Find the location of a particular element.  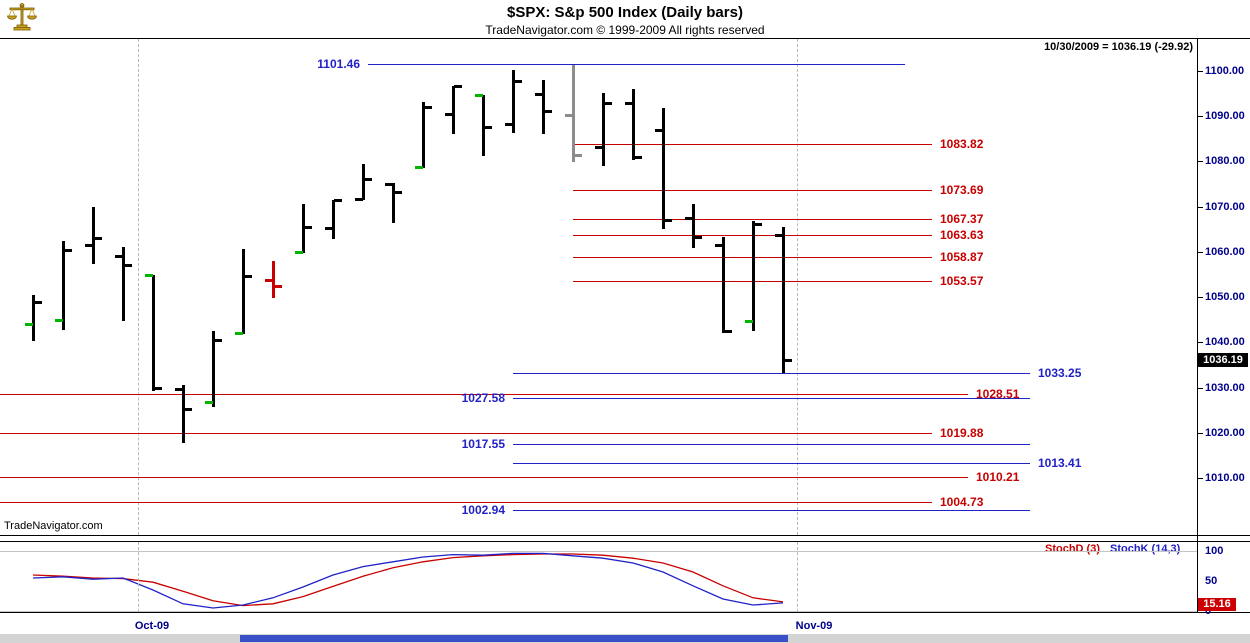

level-line-1067.37 is located at coordinates (752, 219).